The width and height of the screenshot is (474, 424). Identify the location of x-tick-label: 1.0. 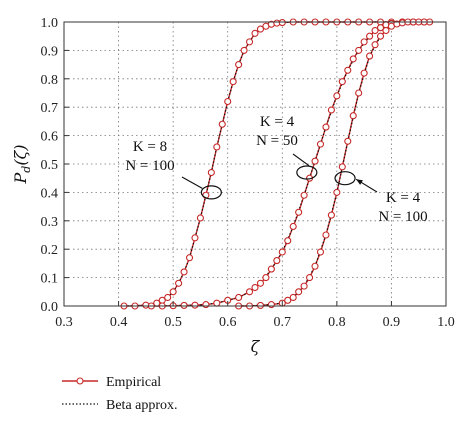
(446, 322).